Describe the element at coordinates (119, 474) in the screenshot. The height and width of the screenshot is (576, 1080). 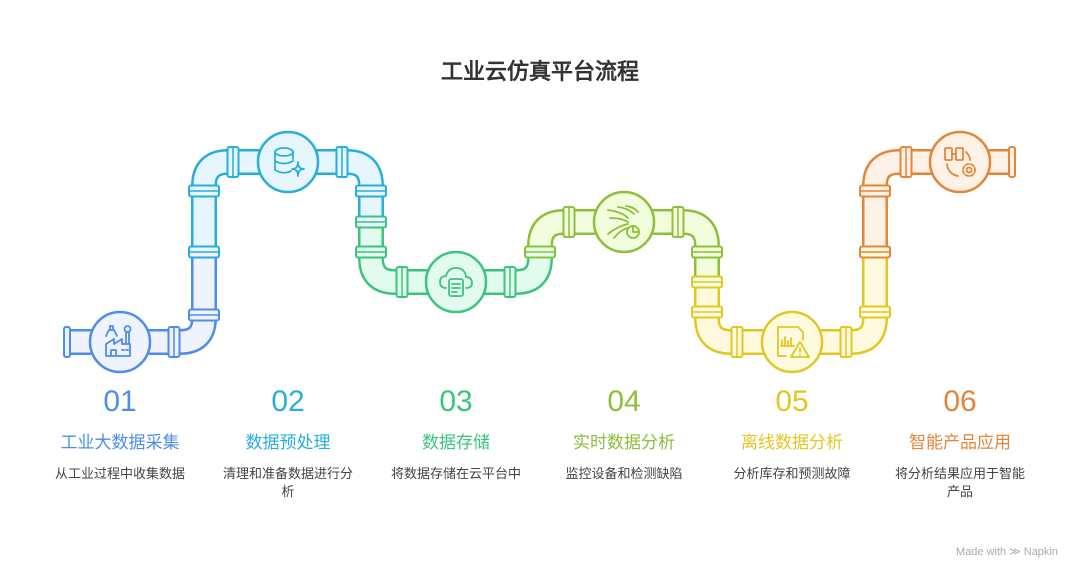
I see `step-description: 从工业过程中收集数据` at that location.